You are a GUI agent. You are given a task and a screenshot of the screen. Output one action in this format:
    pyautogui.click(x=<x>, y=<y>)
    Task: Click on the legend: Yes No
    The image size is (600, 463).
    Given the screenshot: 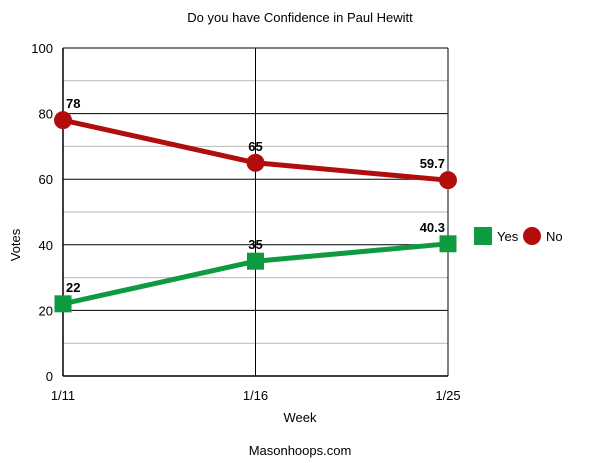 What is the action you would take?
    pyautogui.click(x=518, y=236)
    